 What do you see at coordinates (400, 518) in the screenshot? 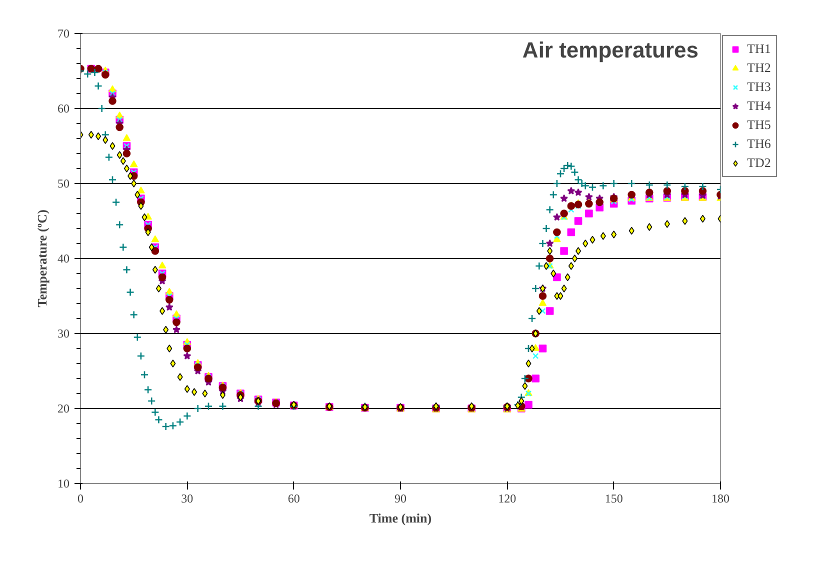
I see `x-axis-title: Time (min)` at bounding box center [400, 518].